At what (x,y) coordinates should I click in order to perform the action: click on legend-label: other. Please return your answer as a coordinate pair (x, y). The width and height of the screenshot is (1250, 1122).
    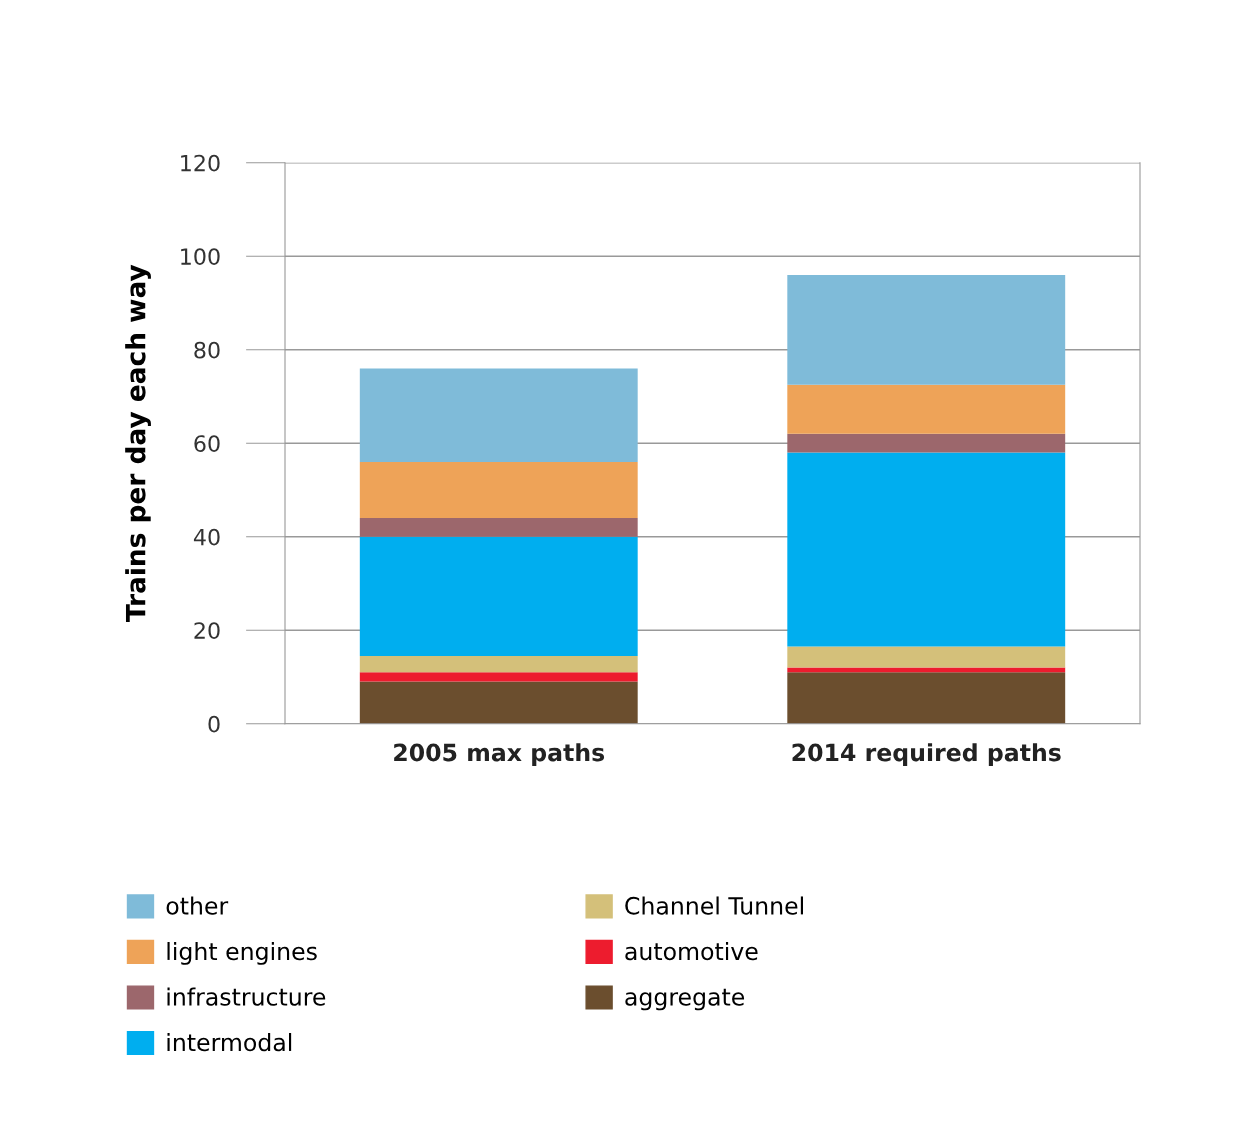
    Looking at the image, I should click on (197, 905).